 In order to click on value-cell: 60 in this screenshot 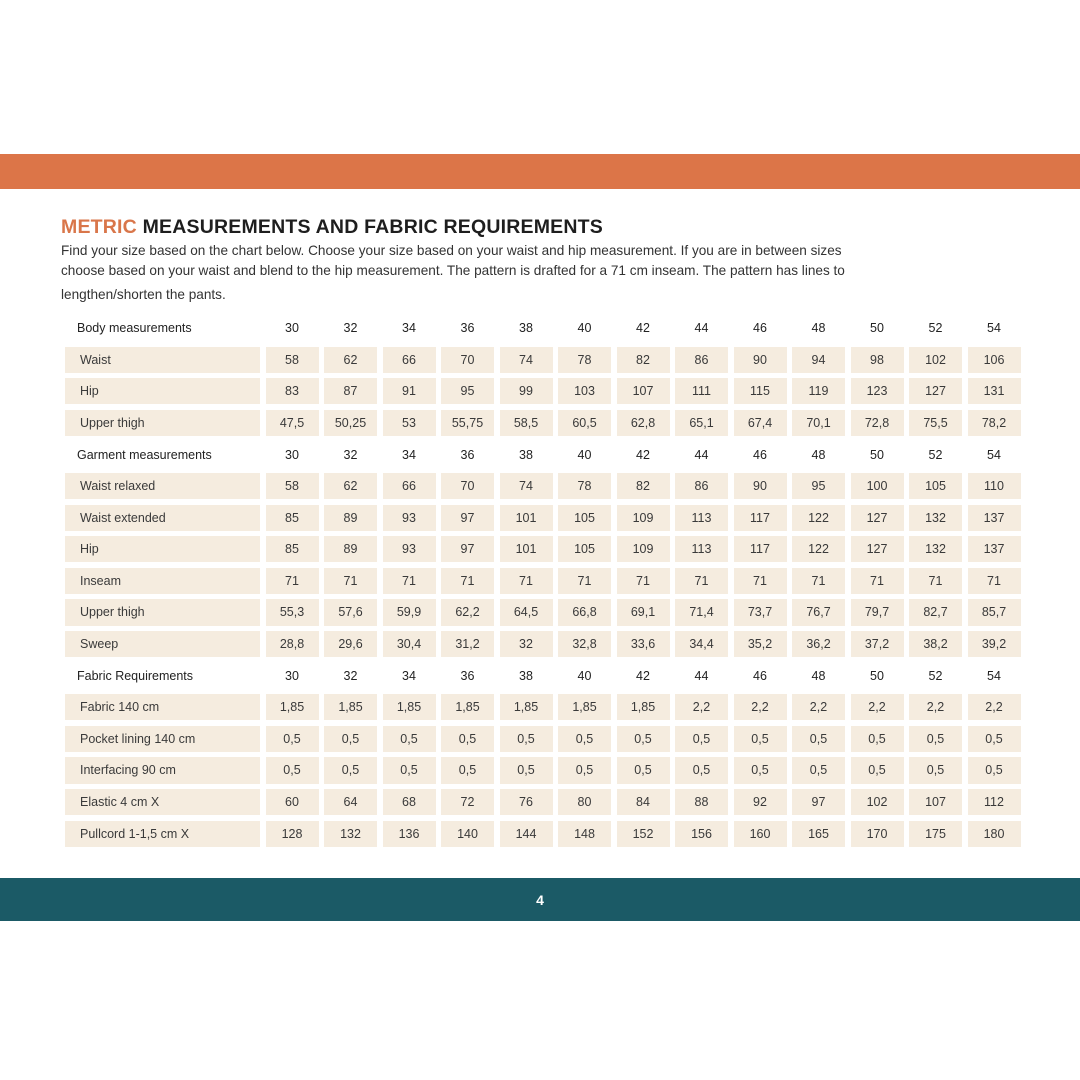, I will do `click(292, 802)`.